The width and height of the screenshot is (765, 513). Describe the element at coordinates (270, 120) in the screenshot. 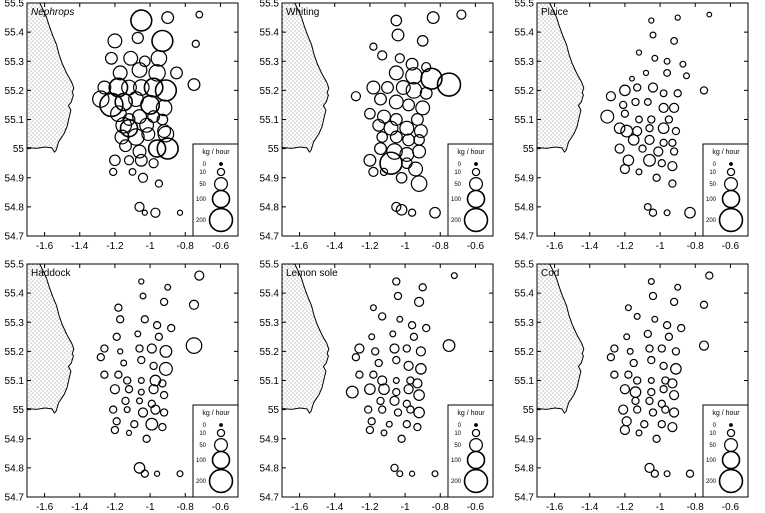

I see `y-tick-label: 55.1` at that location.